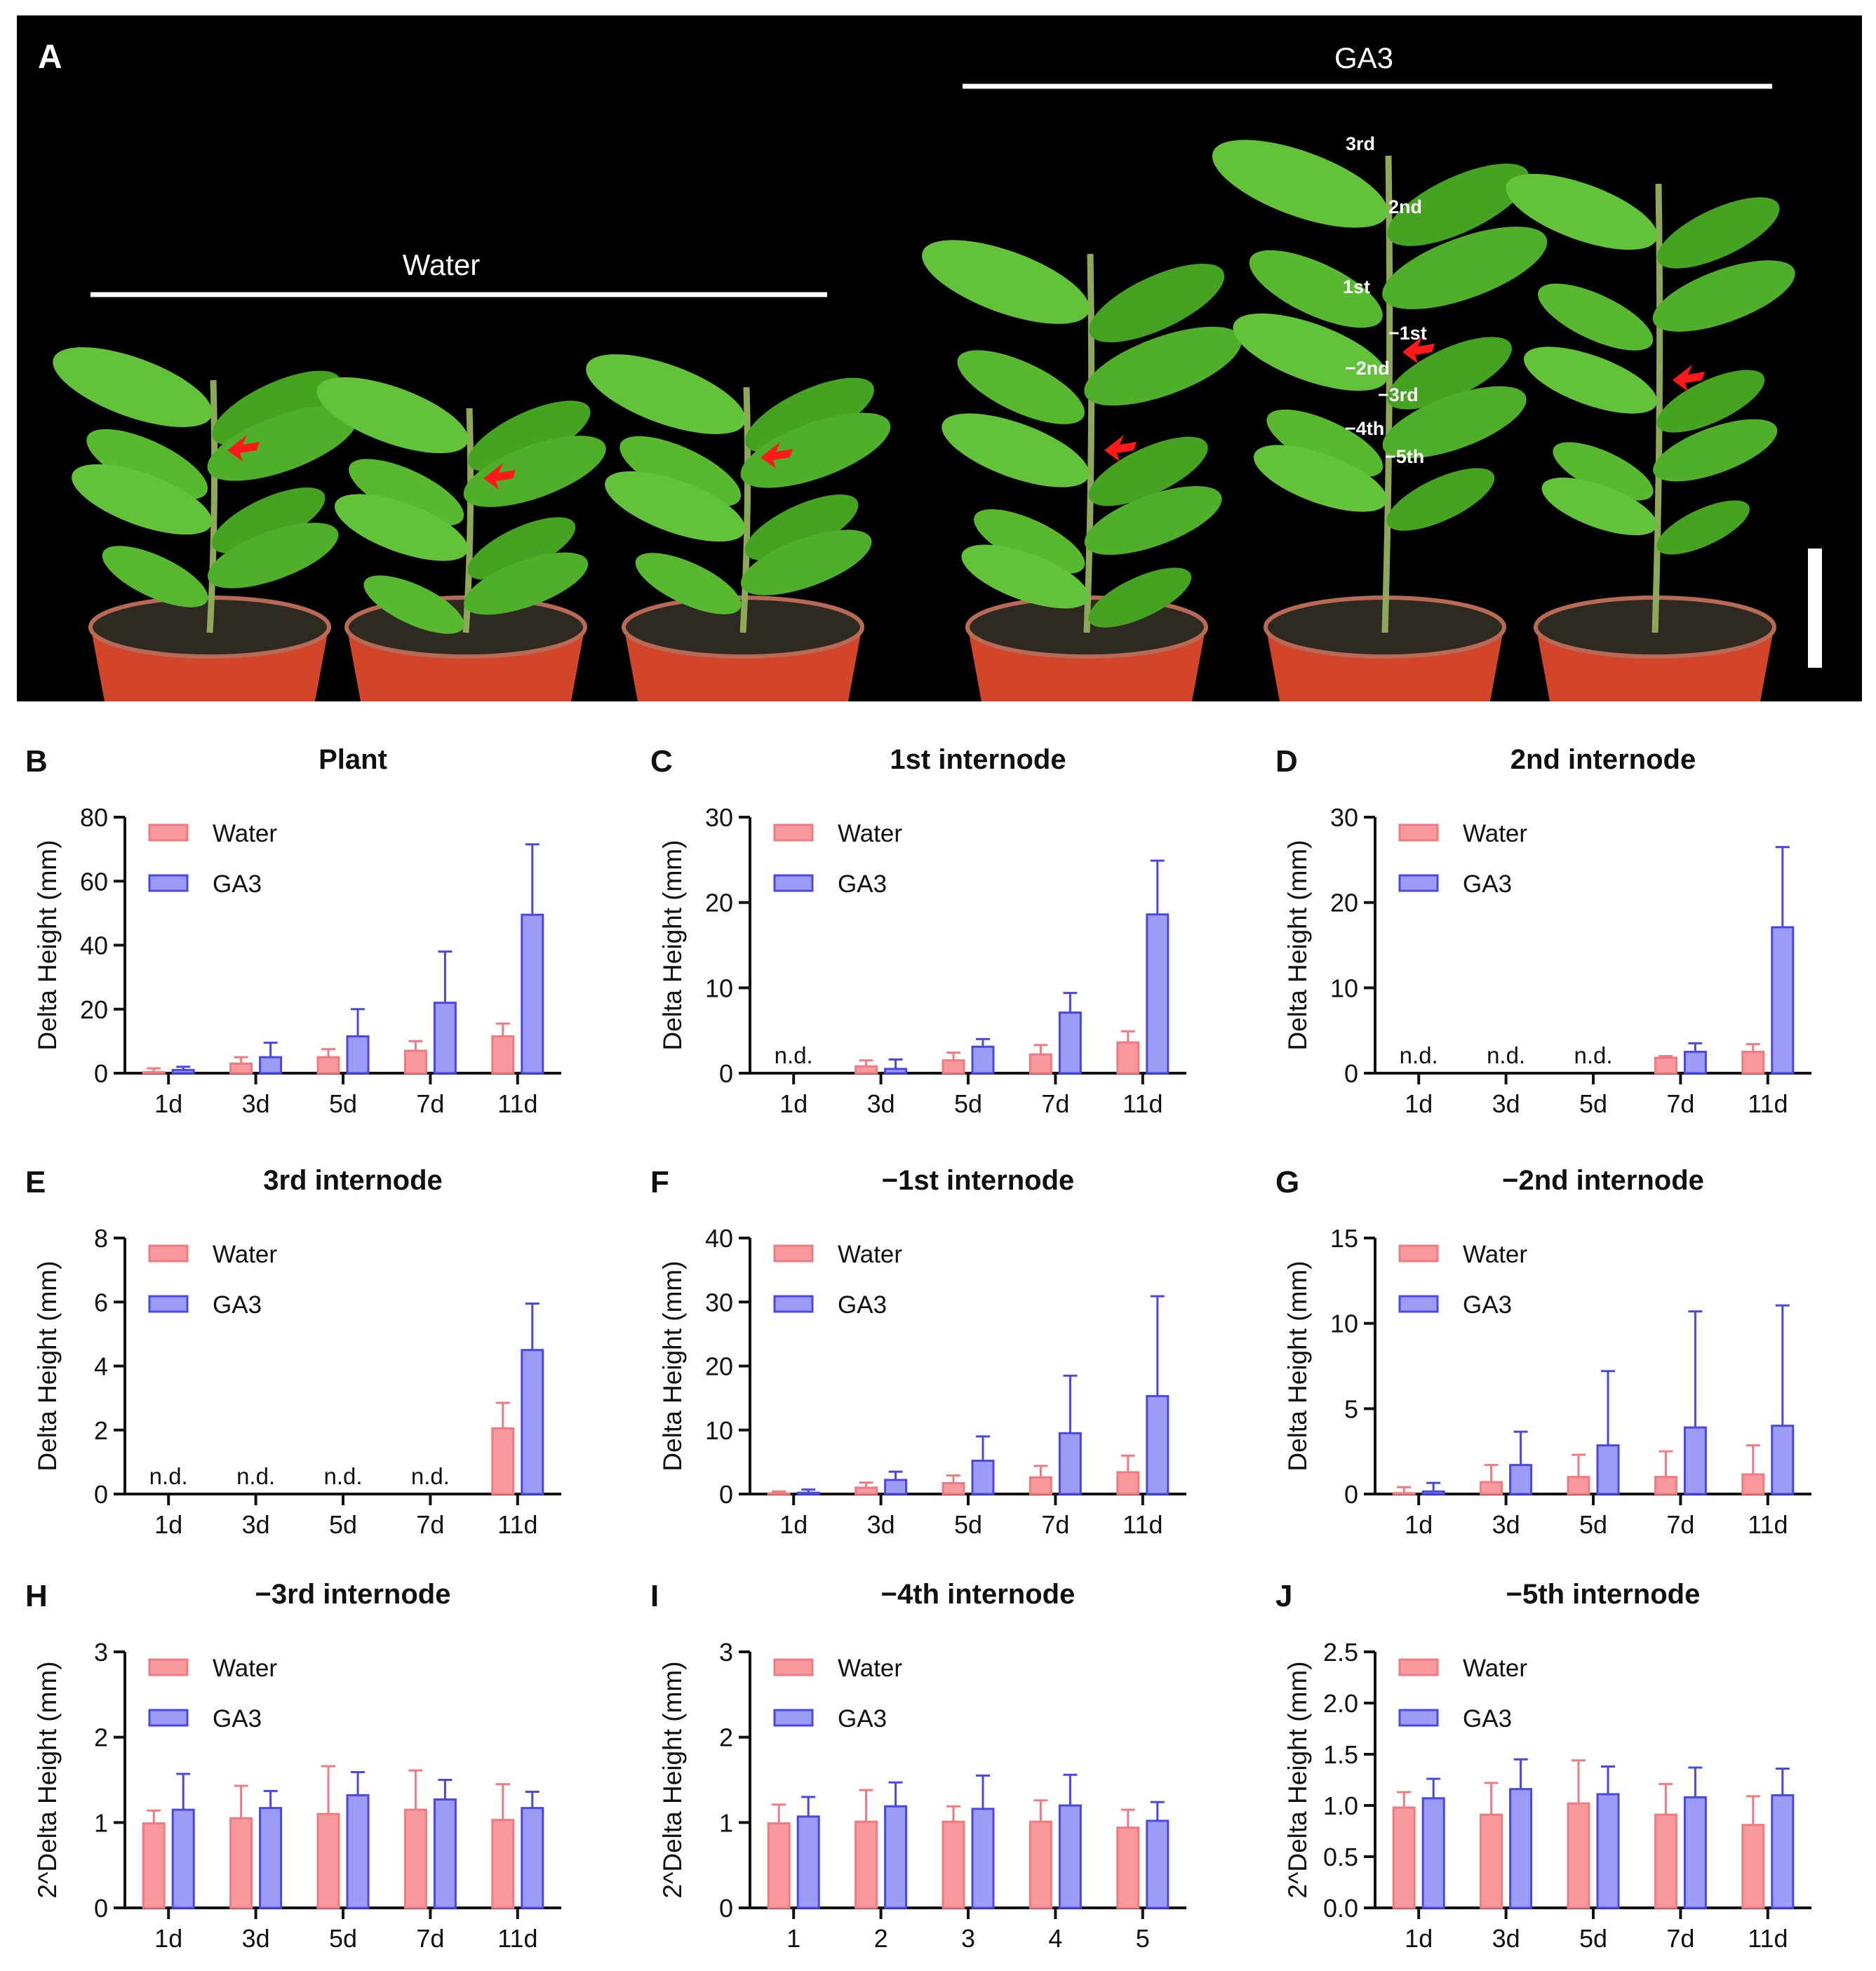 Image resolution: width=1876 pixels, height=1971 pixels. Describe the element at coordinates (793, 883) in the screenshot. I see `legend-swatch-ga3` at that location.